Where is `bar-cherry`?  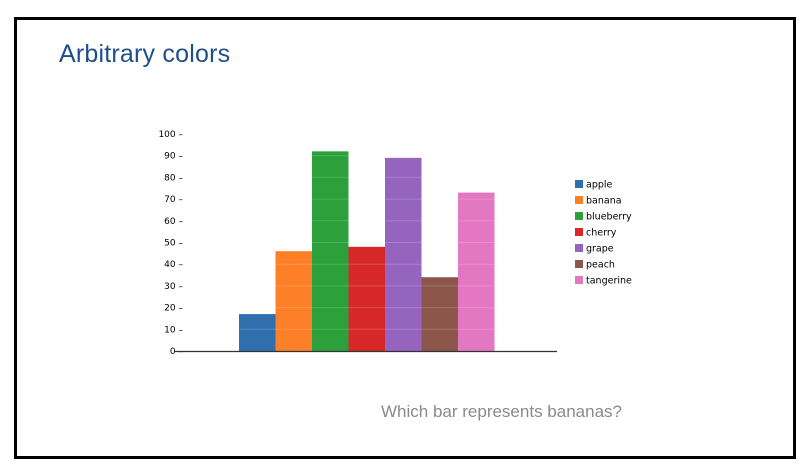
bar-cherry is located at coordinates (366, 298).